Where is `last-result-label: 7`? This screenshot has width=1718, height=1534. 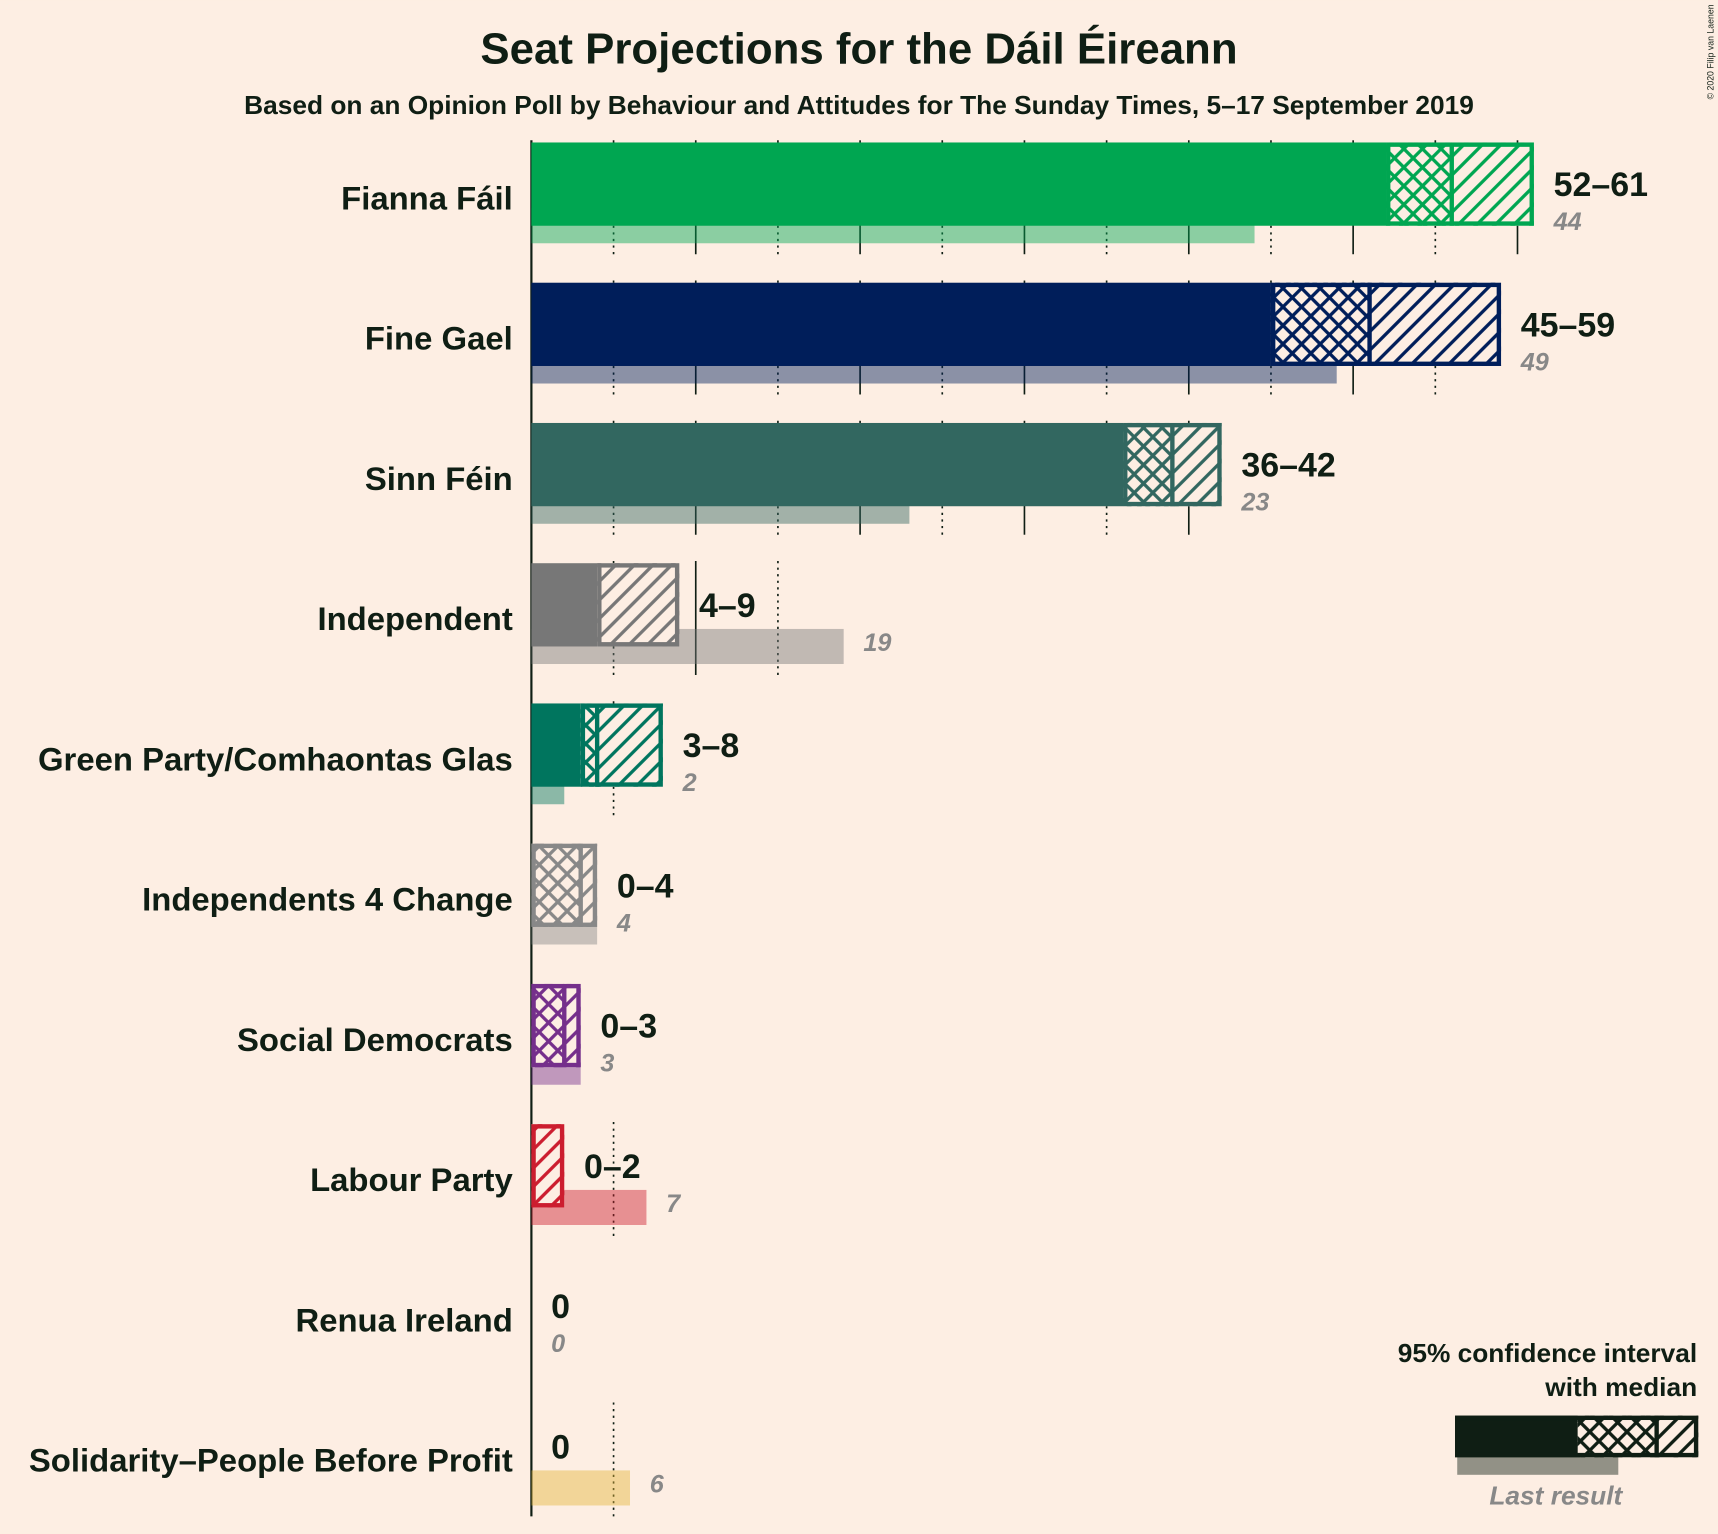 last-result-label: 7 is located at coordinates (673, 1204).